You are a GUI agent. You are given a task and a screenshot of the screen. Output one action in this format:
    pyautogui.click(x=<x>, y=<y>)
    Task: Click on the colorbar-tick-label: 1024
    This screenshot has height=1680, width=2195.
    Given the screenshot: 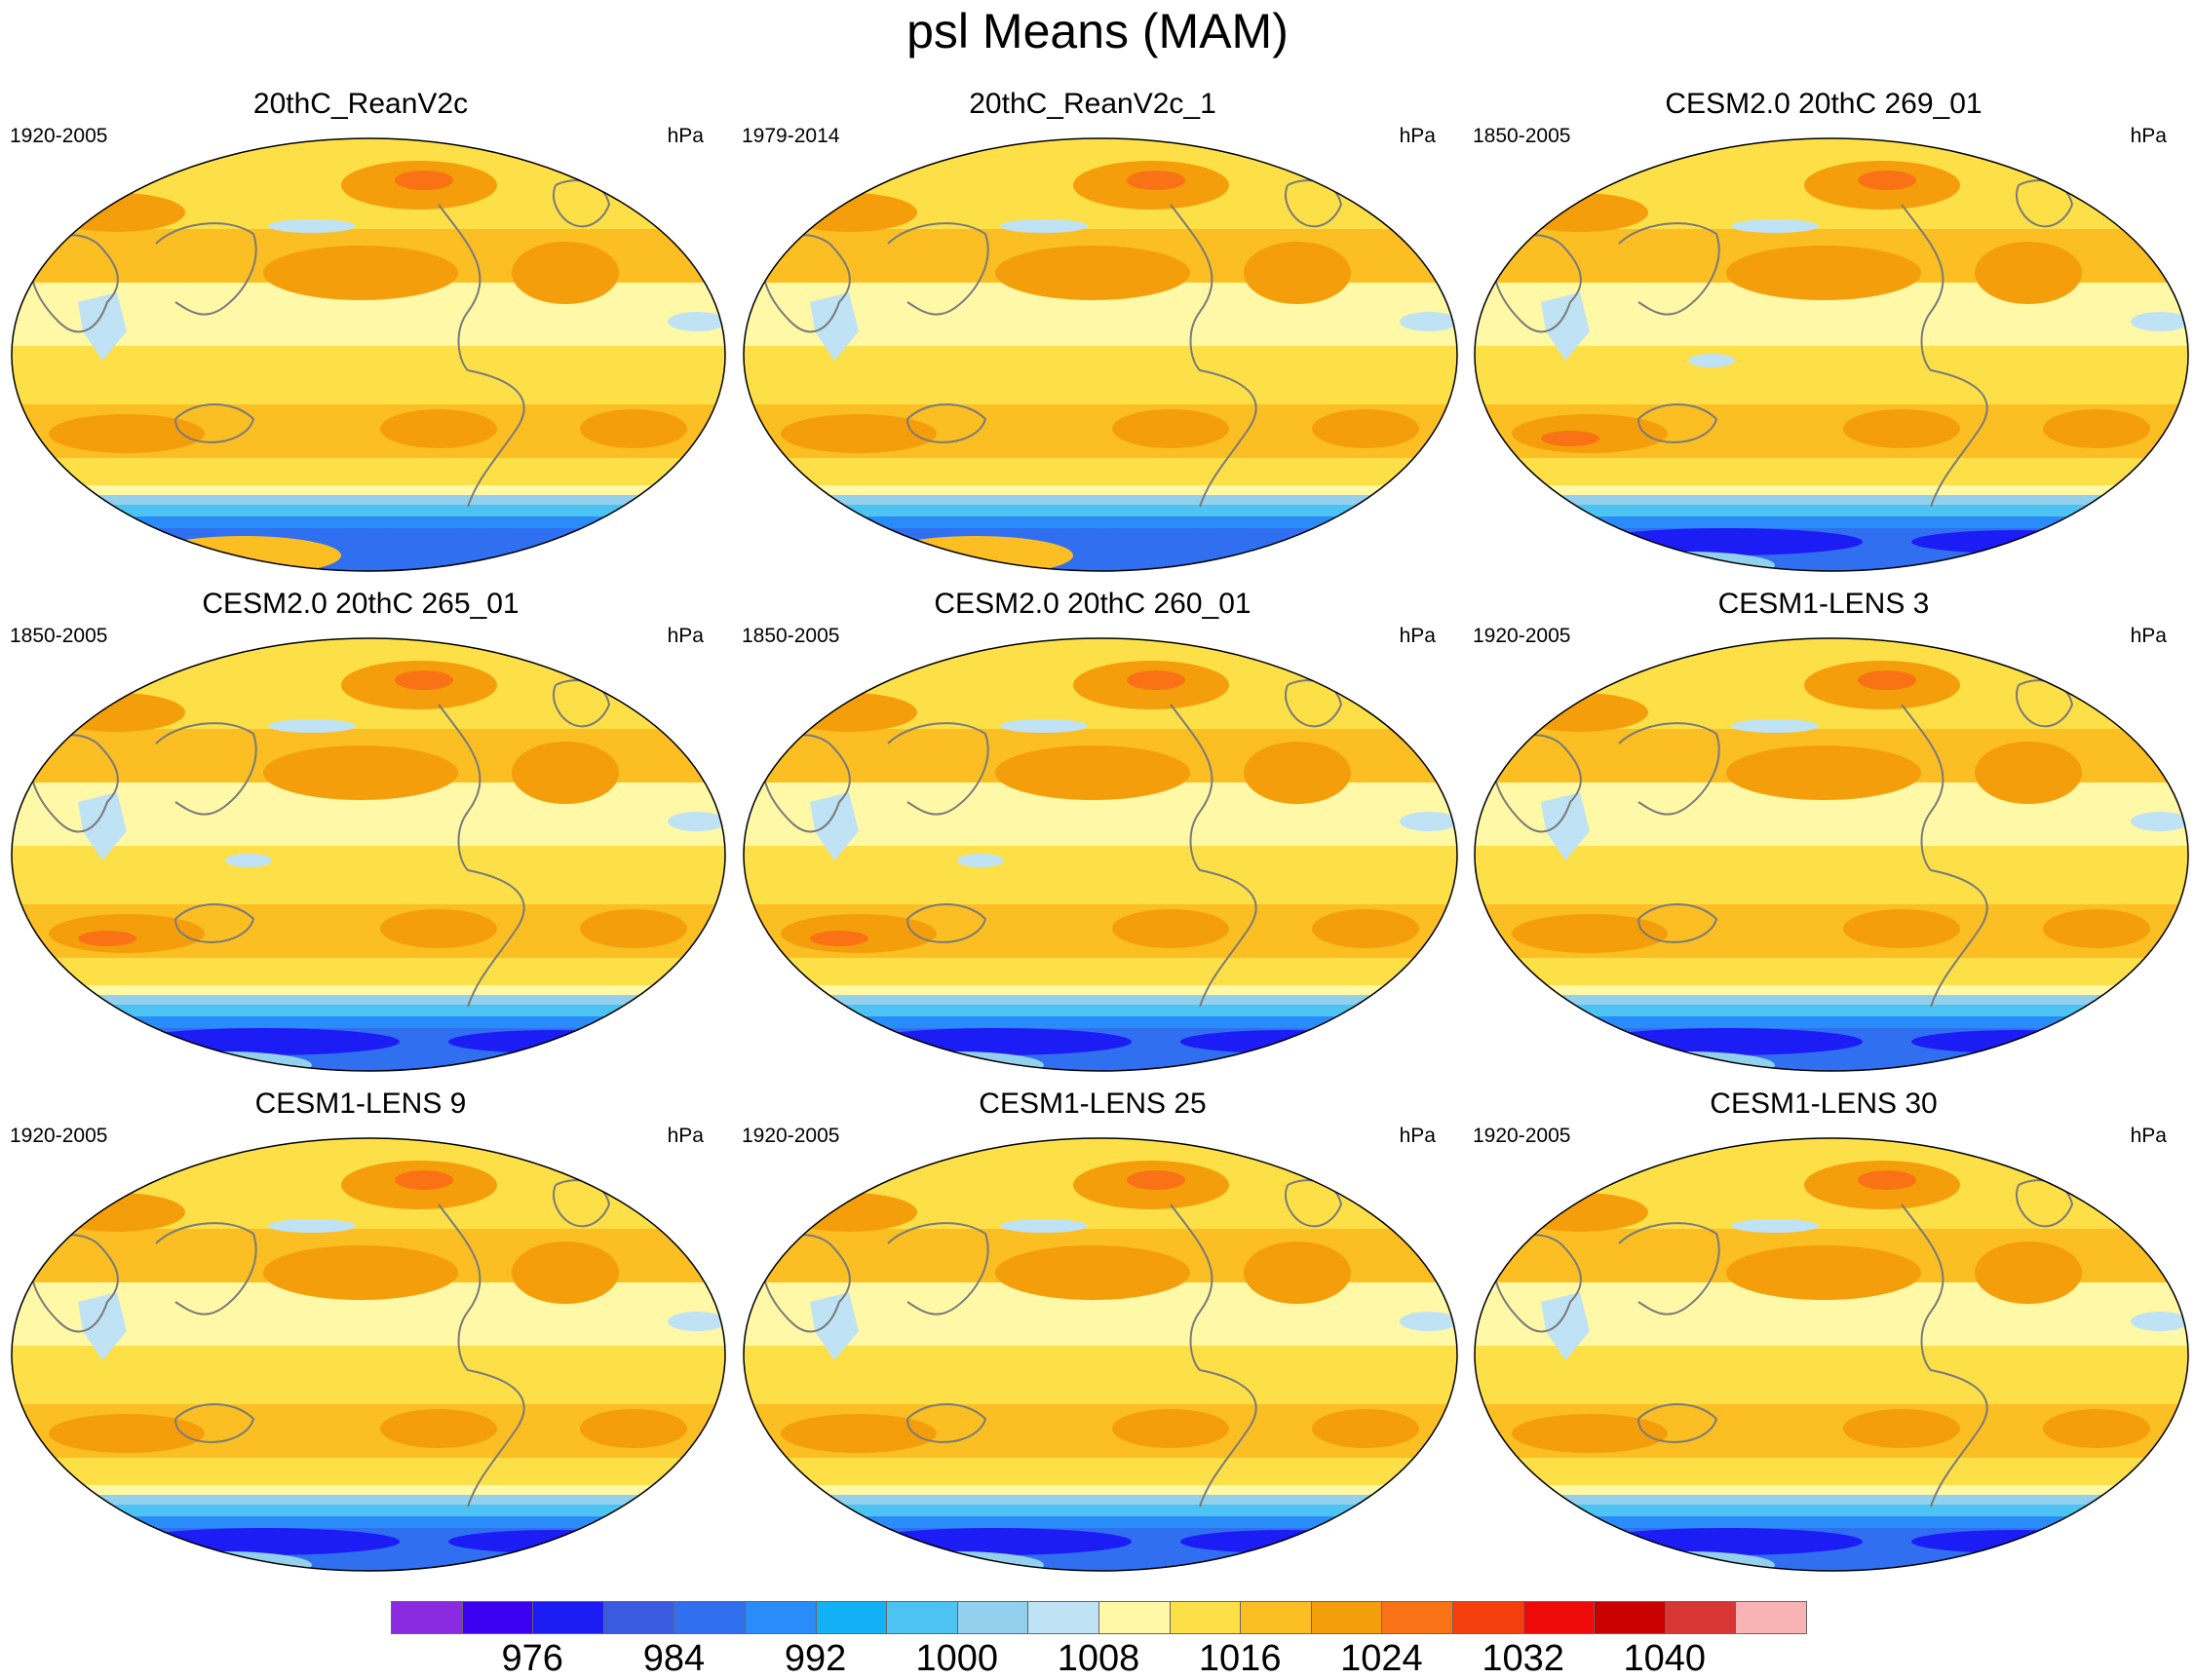 What is the action you would take?
    pyautogui.click(x=1381, y=1658)
    